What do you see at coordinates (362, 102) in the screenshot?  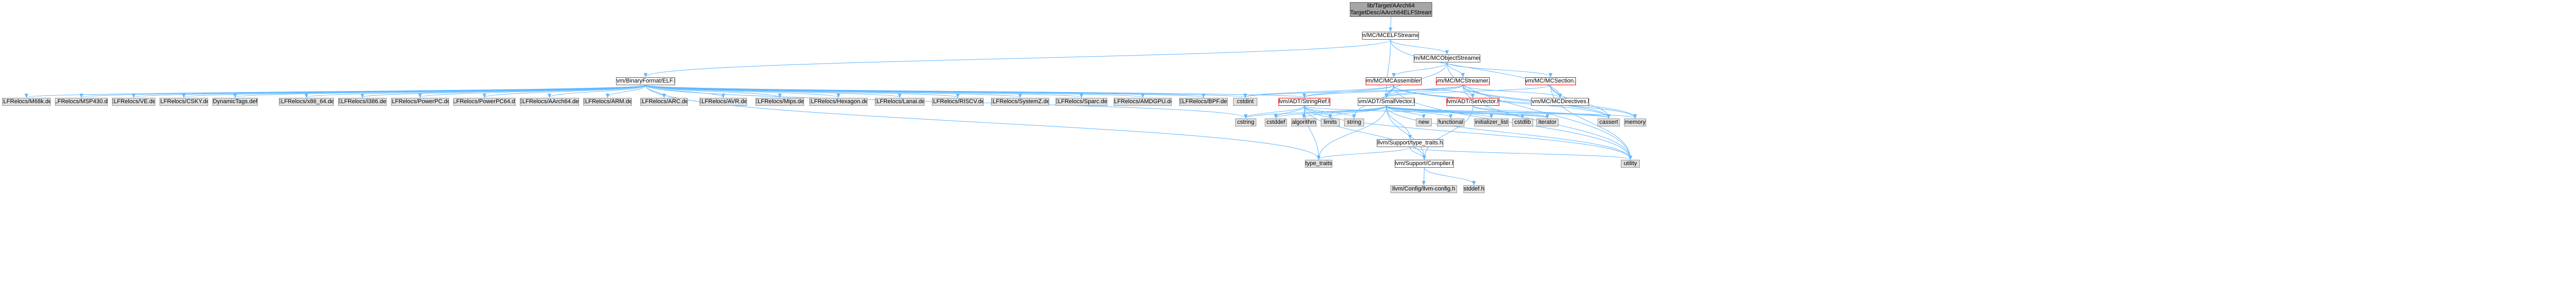 I see `node-i386-def: ELFRelocs/i386.def` at bounding box center [362, 102].